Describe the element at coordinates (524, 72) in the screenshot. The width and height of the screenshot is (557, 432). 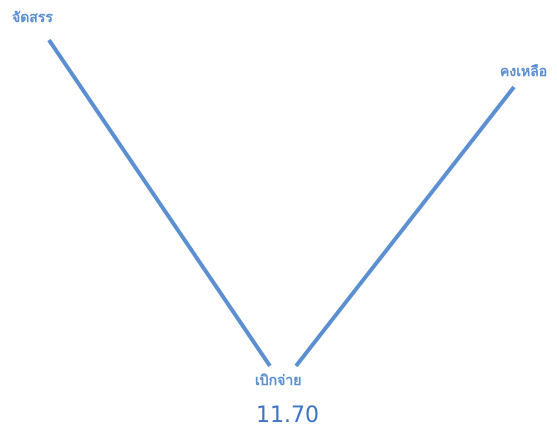
I see `remaining-label: คงเหลือ` at that location.